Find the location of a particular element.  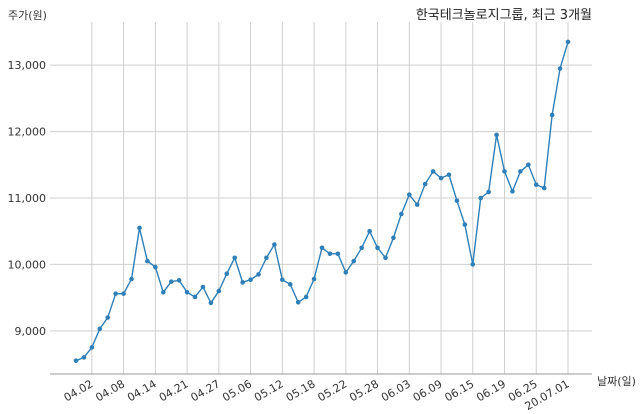

chart-title: 한국테크놀로지그룹, 최근 3개월 is located at coordinates (504, 15).